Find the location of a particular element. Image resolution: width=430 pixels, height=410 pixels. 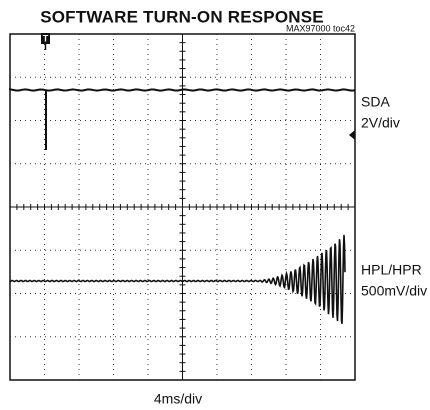

timebase: 4ms/div is located at coordinates (178, 399).